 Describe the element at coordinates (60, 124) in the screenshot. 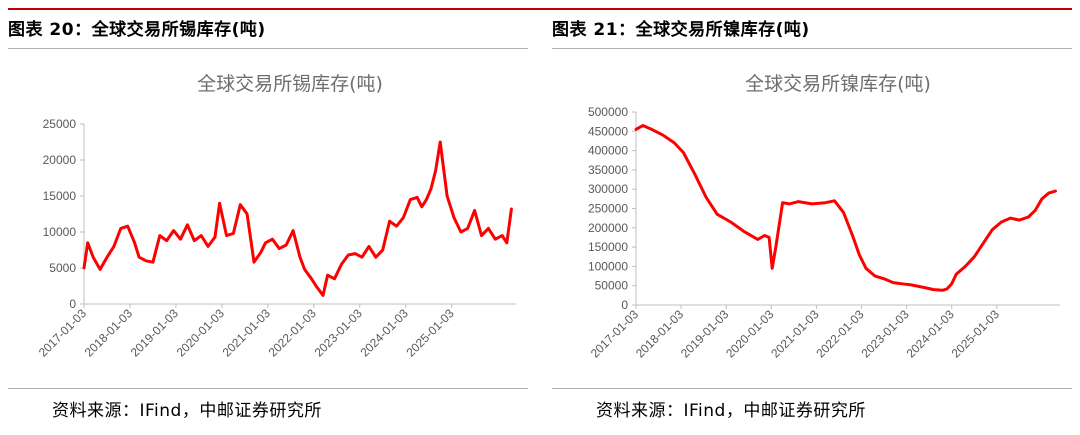

I see `y-tick-label: 25000` at that location.